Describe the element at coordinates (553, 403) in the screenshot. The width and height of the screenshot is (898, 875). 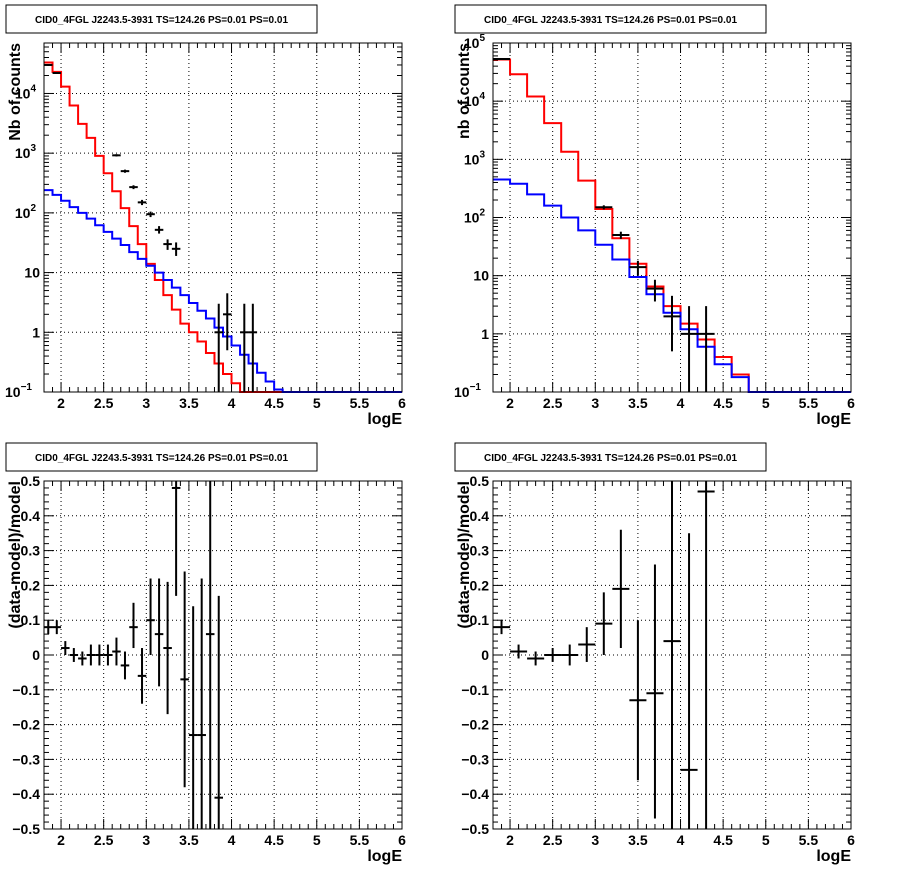
I see `x-tick-label: 2.5` at that location.